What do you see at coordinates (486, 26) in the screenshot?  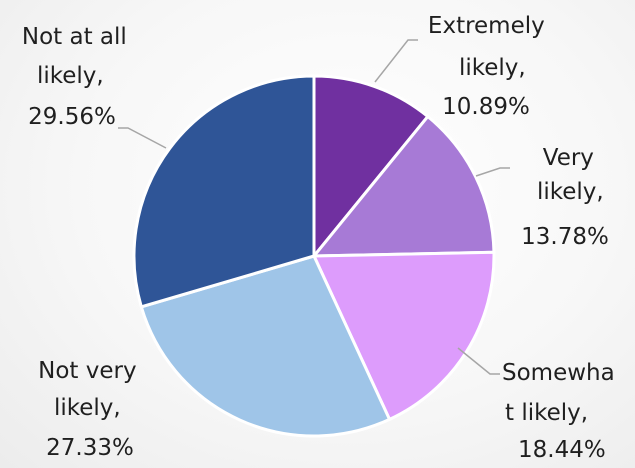 I see `data-label-line: Extremely` at bounding box center [486, 26].